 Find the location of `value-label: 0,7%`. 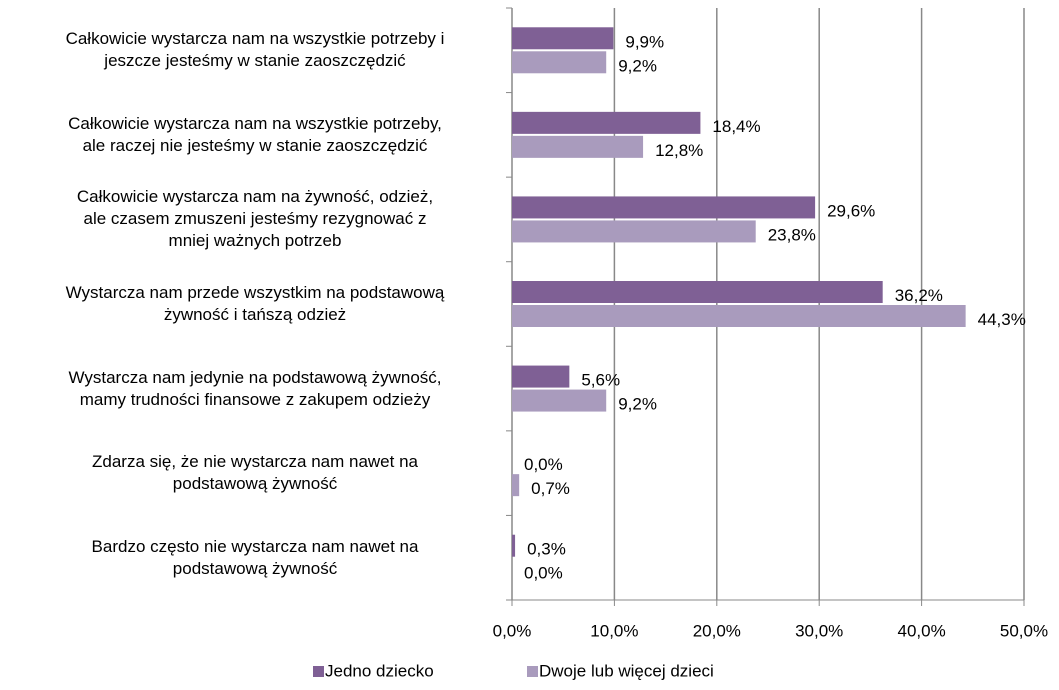

value-label: 0,7% is located at coordinates (550, 488).